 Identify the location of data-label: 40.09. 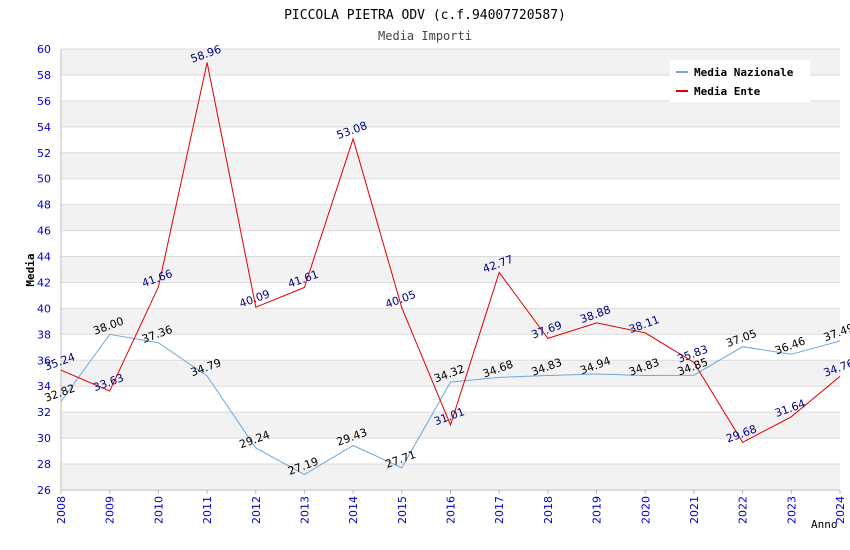
(255, 298).